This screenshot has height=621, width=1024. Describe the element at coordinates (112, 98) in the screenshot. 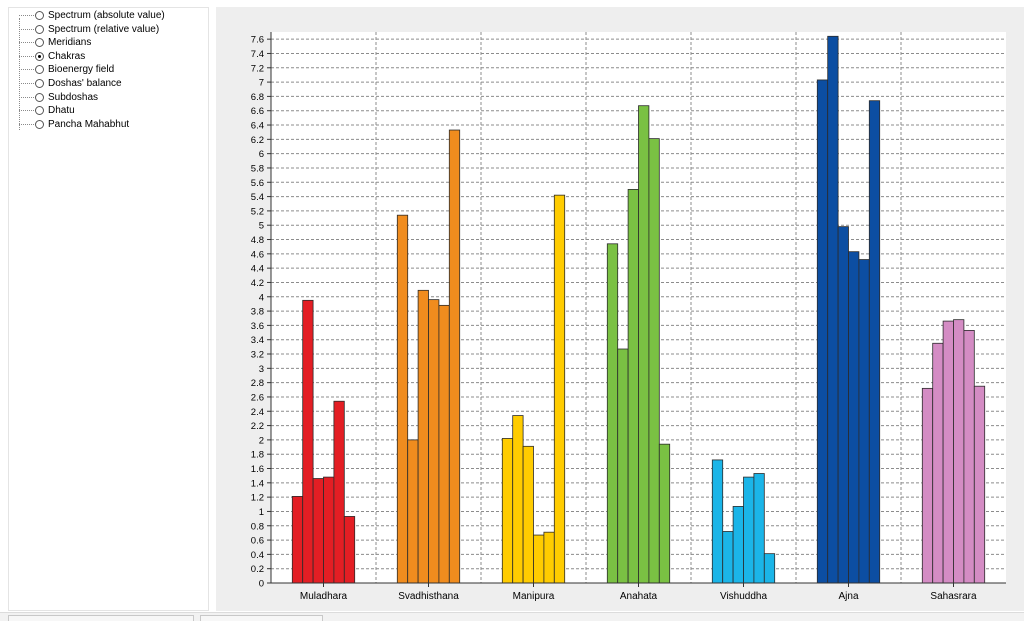

I see `view-option-subdoshas: Subdoshas` at that location.